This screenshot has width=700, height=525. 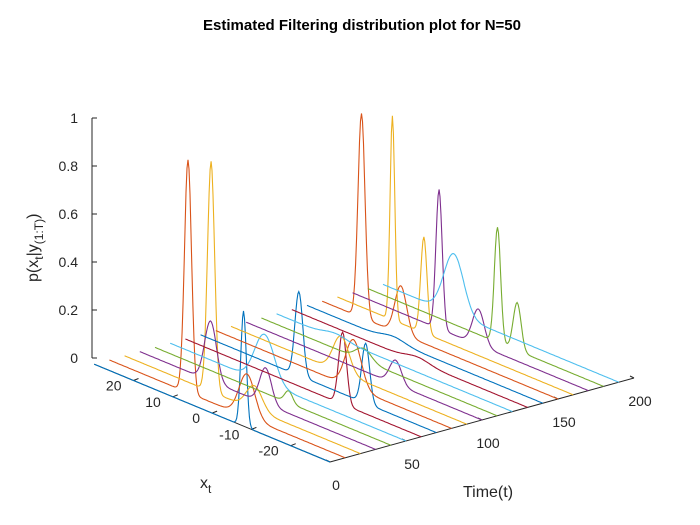 I want to click on z-axis-label-end: ), so click(x=33, y=216).